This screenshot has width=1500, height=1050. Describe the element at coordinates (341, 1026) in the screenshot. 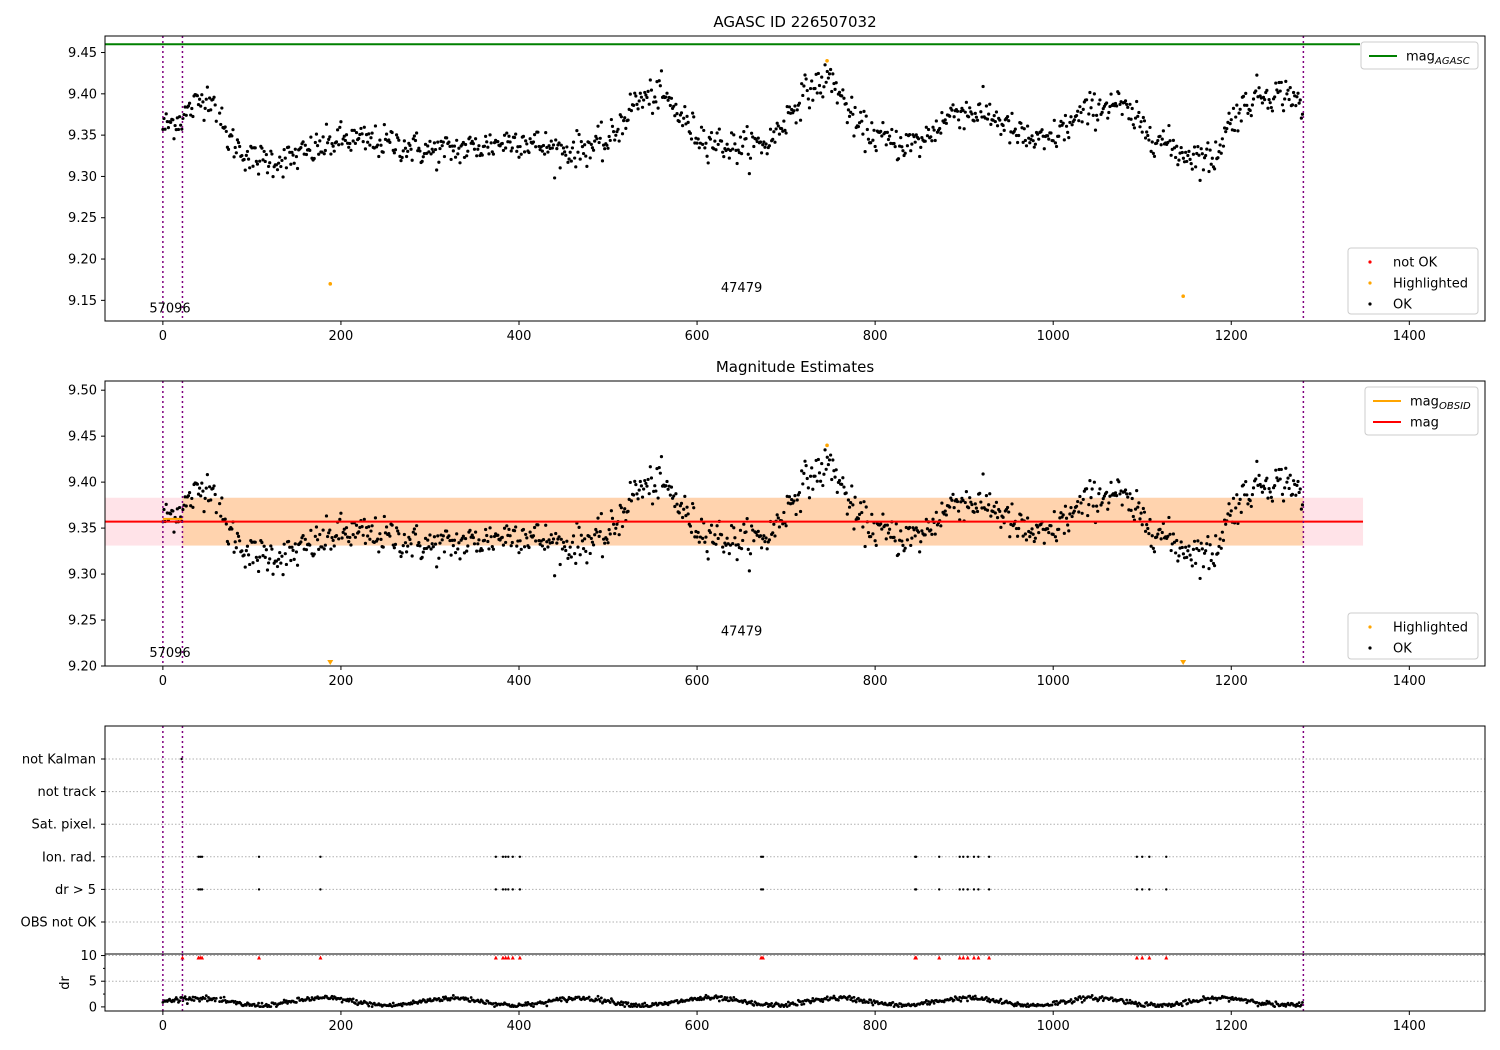

I see `x-tick-label: 200` at that location.